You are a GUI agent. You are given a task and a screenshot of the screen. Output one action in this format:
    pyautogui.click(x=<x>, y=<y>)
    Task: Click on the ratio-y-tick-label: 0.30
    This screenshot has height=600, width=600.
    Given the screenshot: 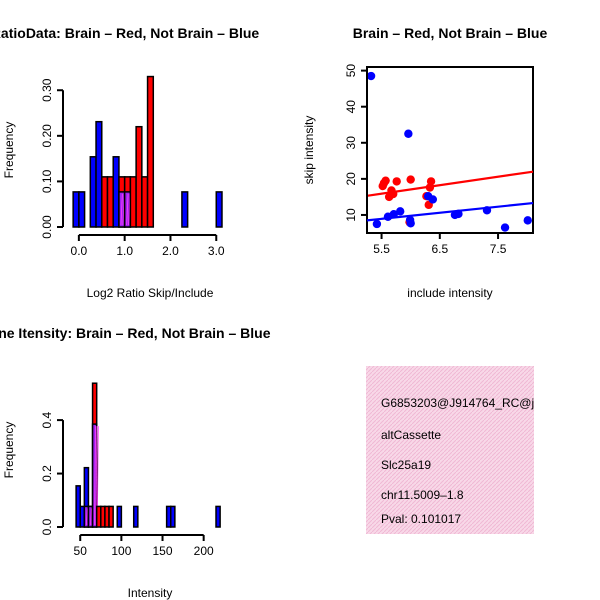 What is the action you would take?
    pyautogui.click(x=47, y=90)
    